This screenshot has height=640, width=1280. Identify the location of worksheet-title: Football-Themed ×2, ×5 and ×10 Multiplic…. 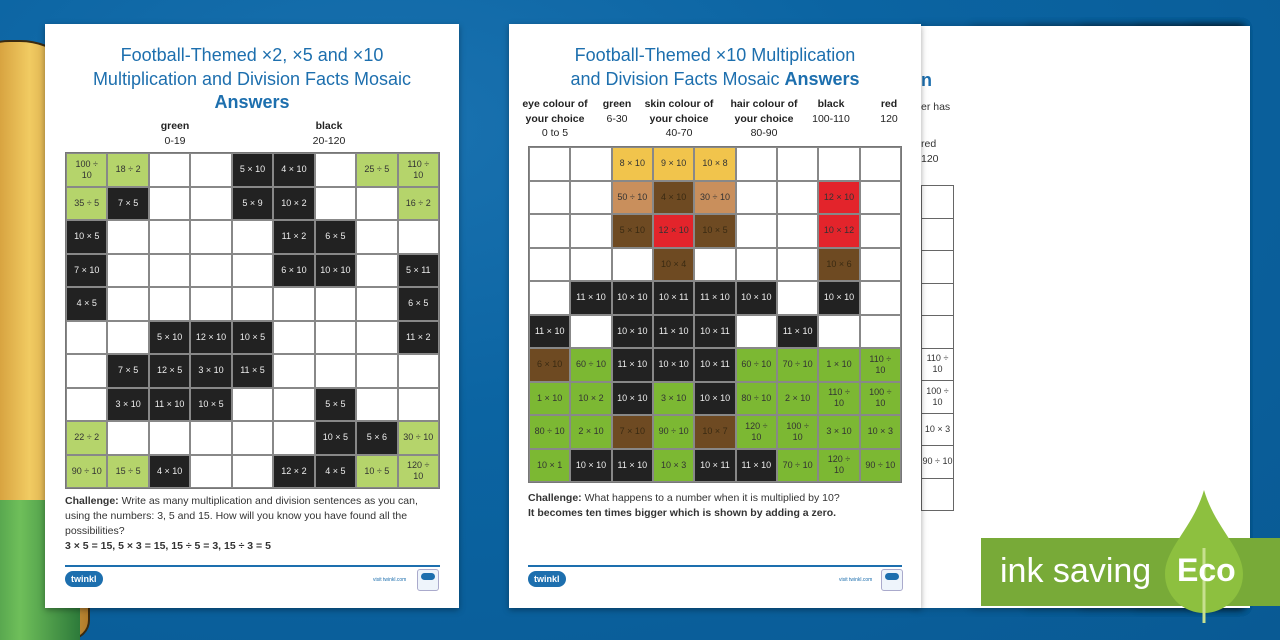
(252, 79).